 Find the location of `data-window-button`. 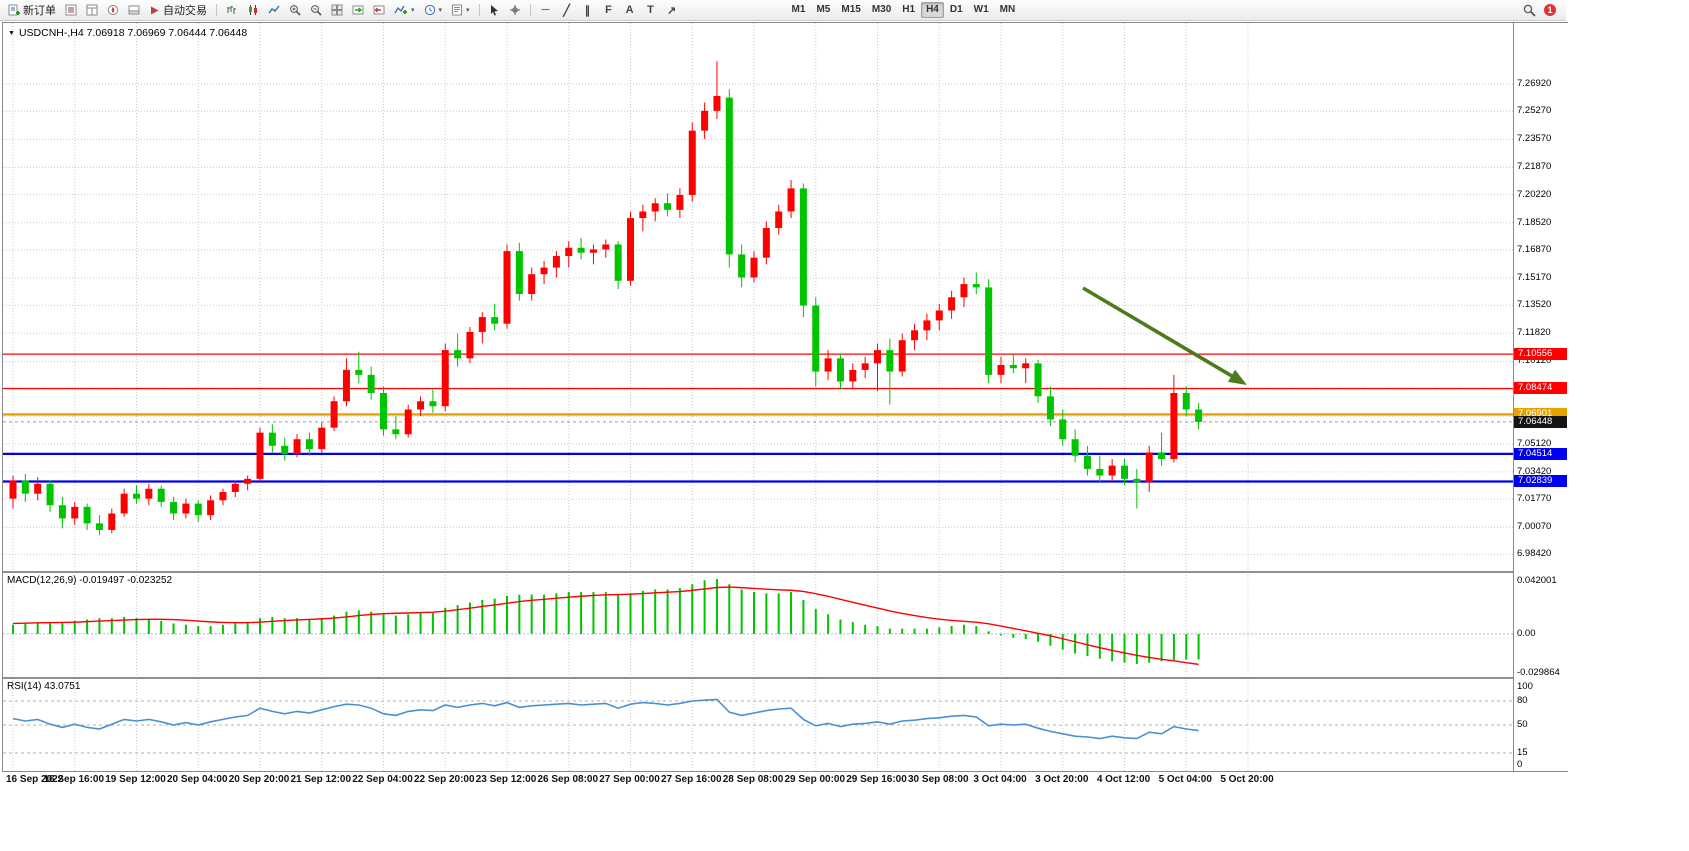

data-window-button is located at coordinates (92, 10).